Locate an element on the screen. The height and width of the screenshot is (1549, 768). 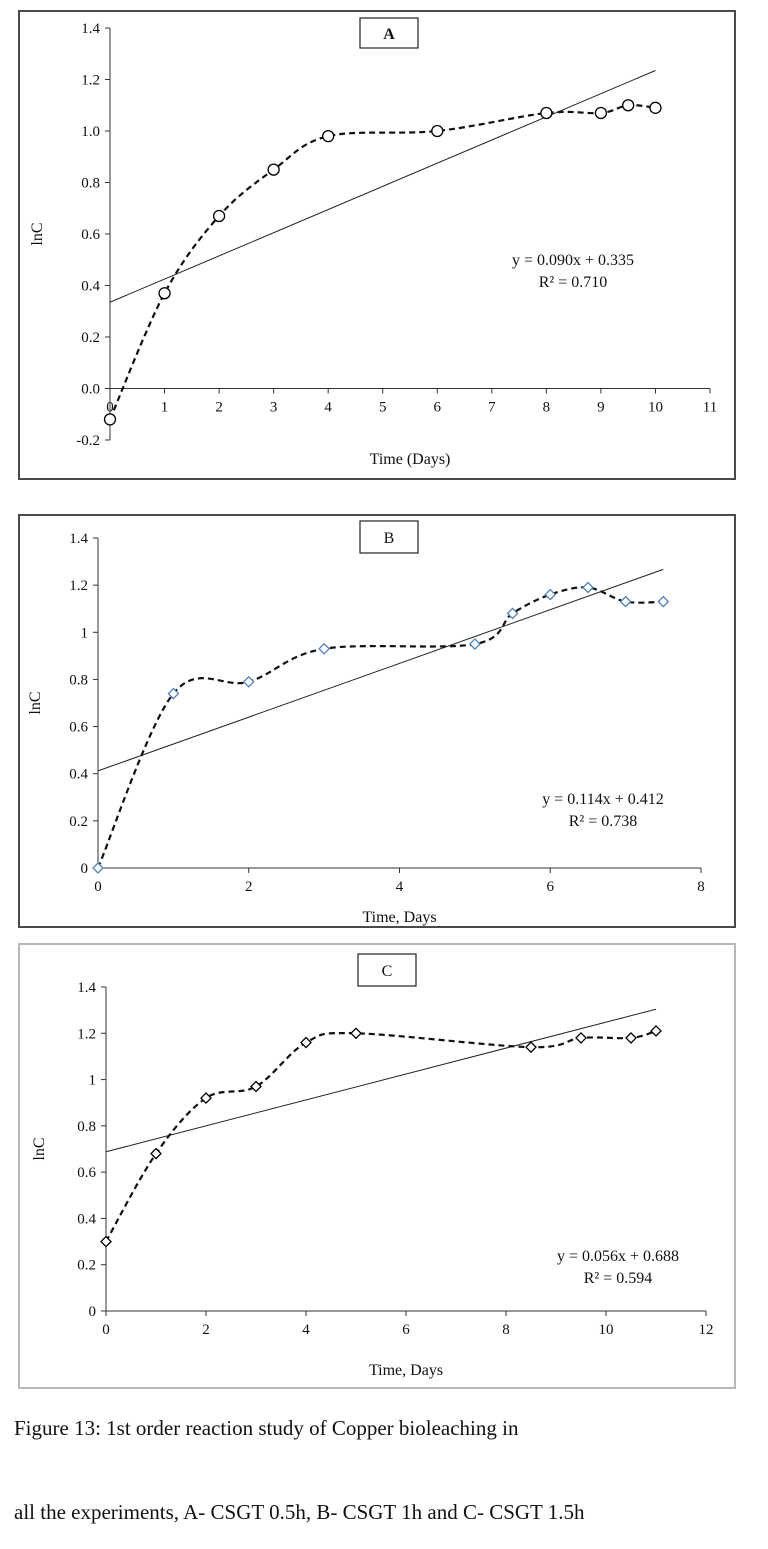
chart-c-x-tick-label: 12 is located at coordinates (706, 1330).